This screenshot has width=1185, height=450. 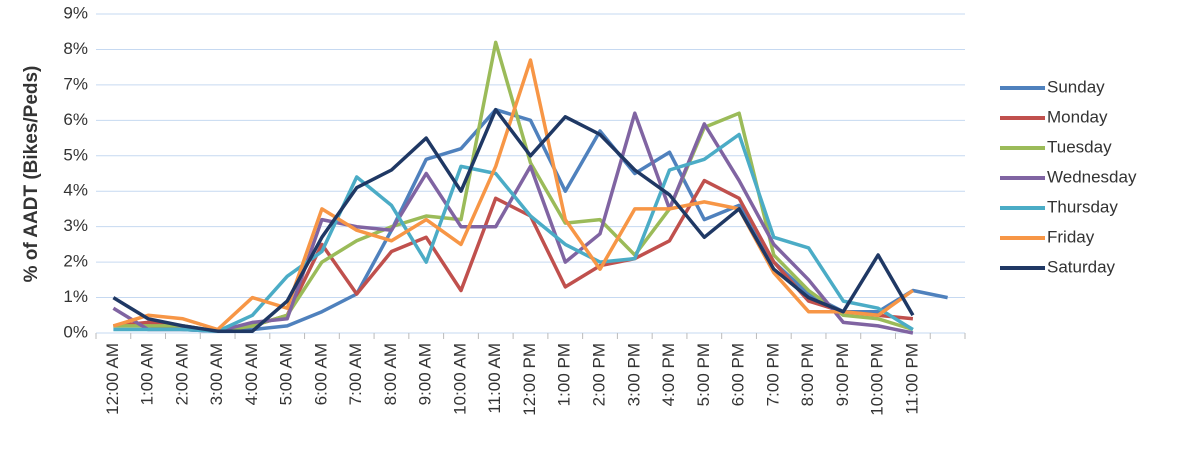 I want to click on x-tick-label: 7:00 PM, so click(x=772, y=374).